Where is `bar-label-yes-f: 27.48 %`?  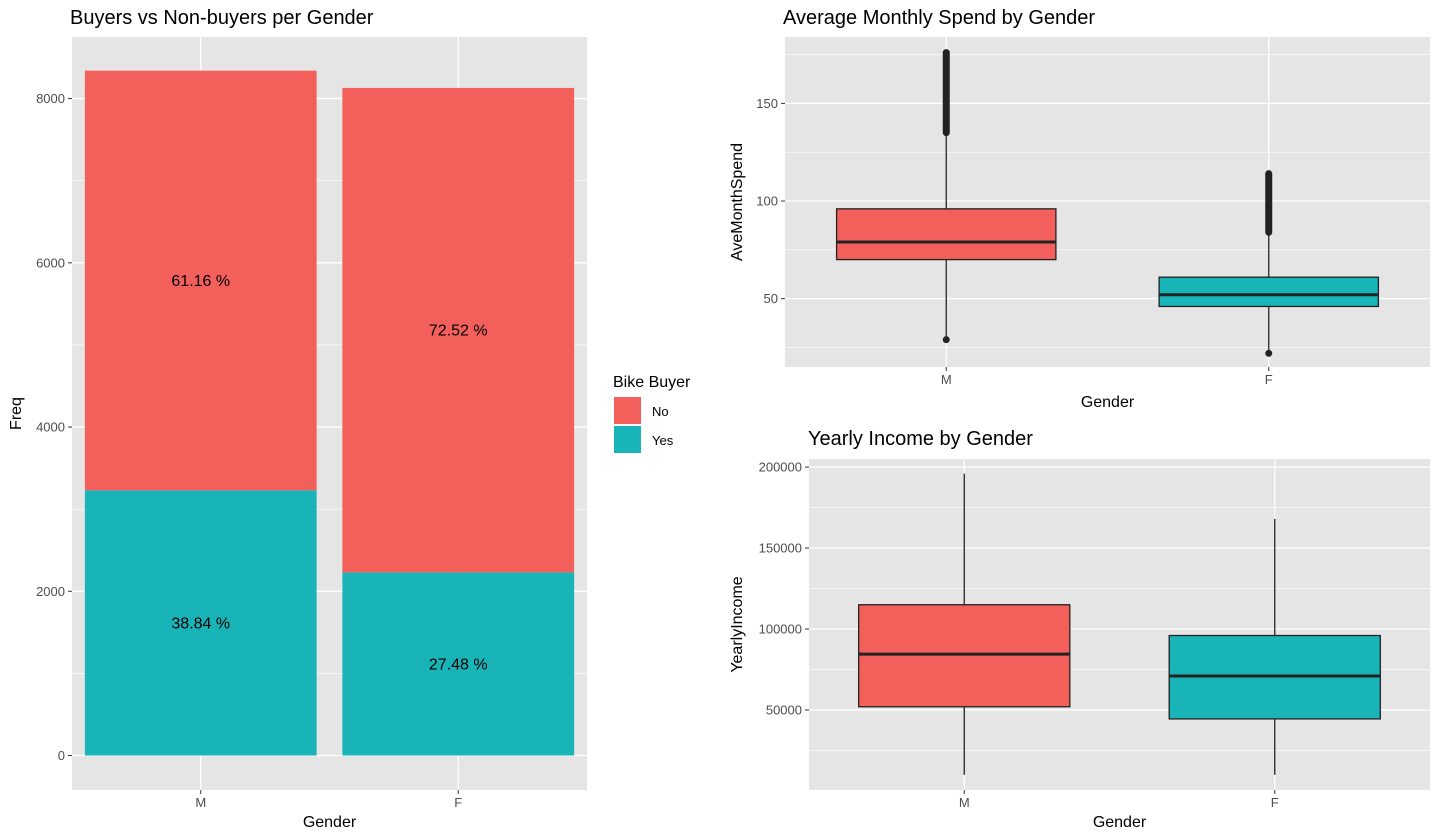
bar-label-yes-f: 27.48 % is located at coordinates (458, 664).